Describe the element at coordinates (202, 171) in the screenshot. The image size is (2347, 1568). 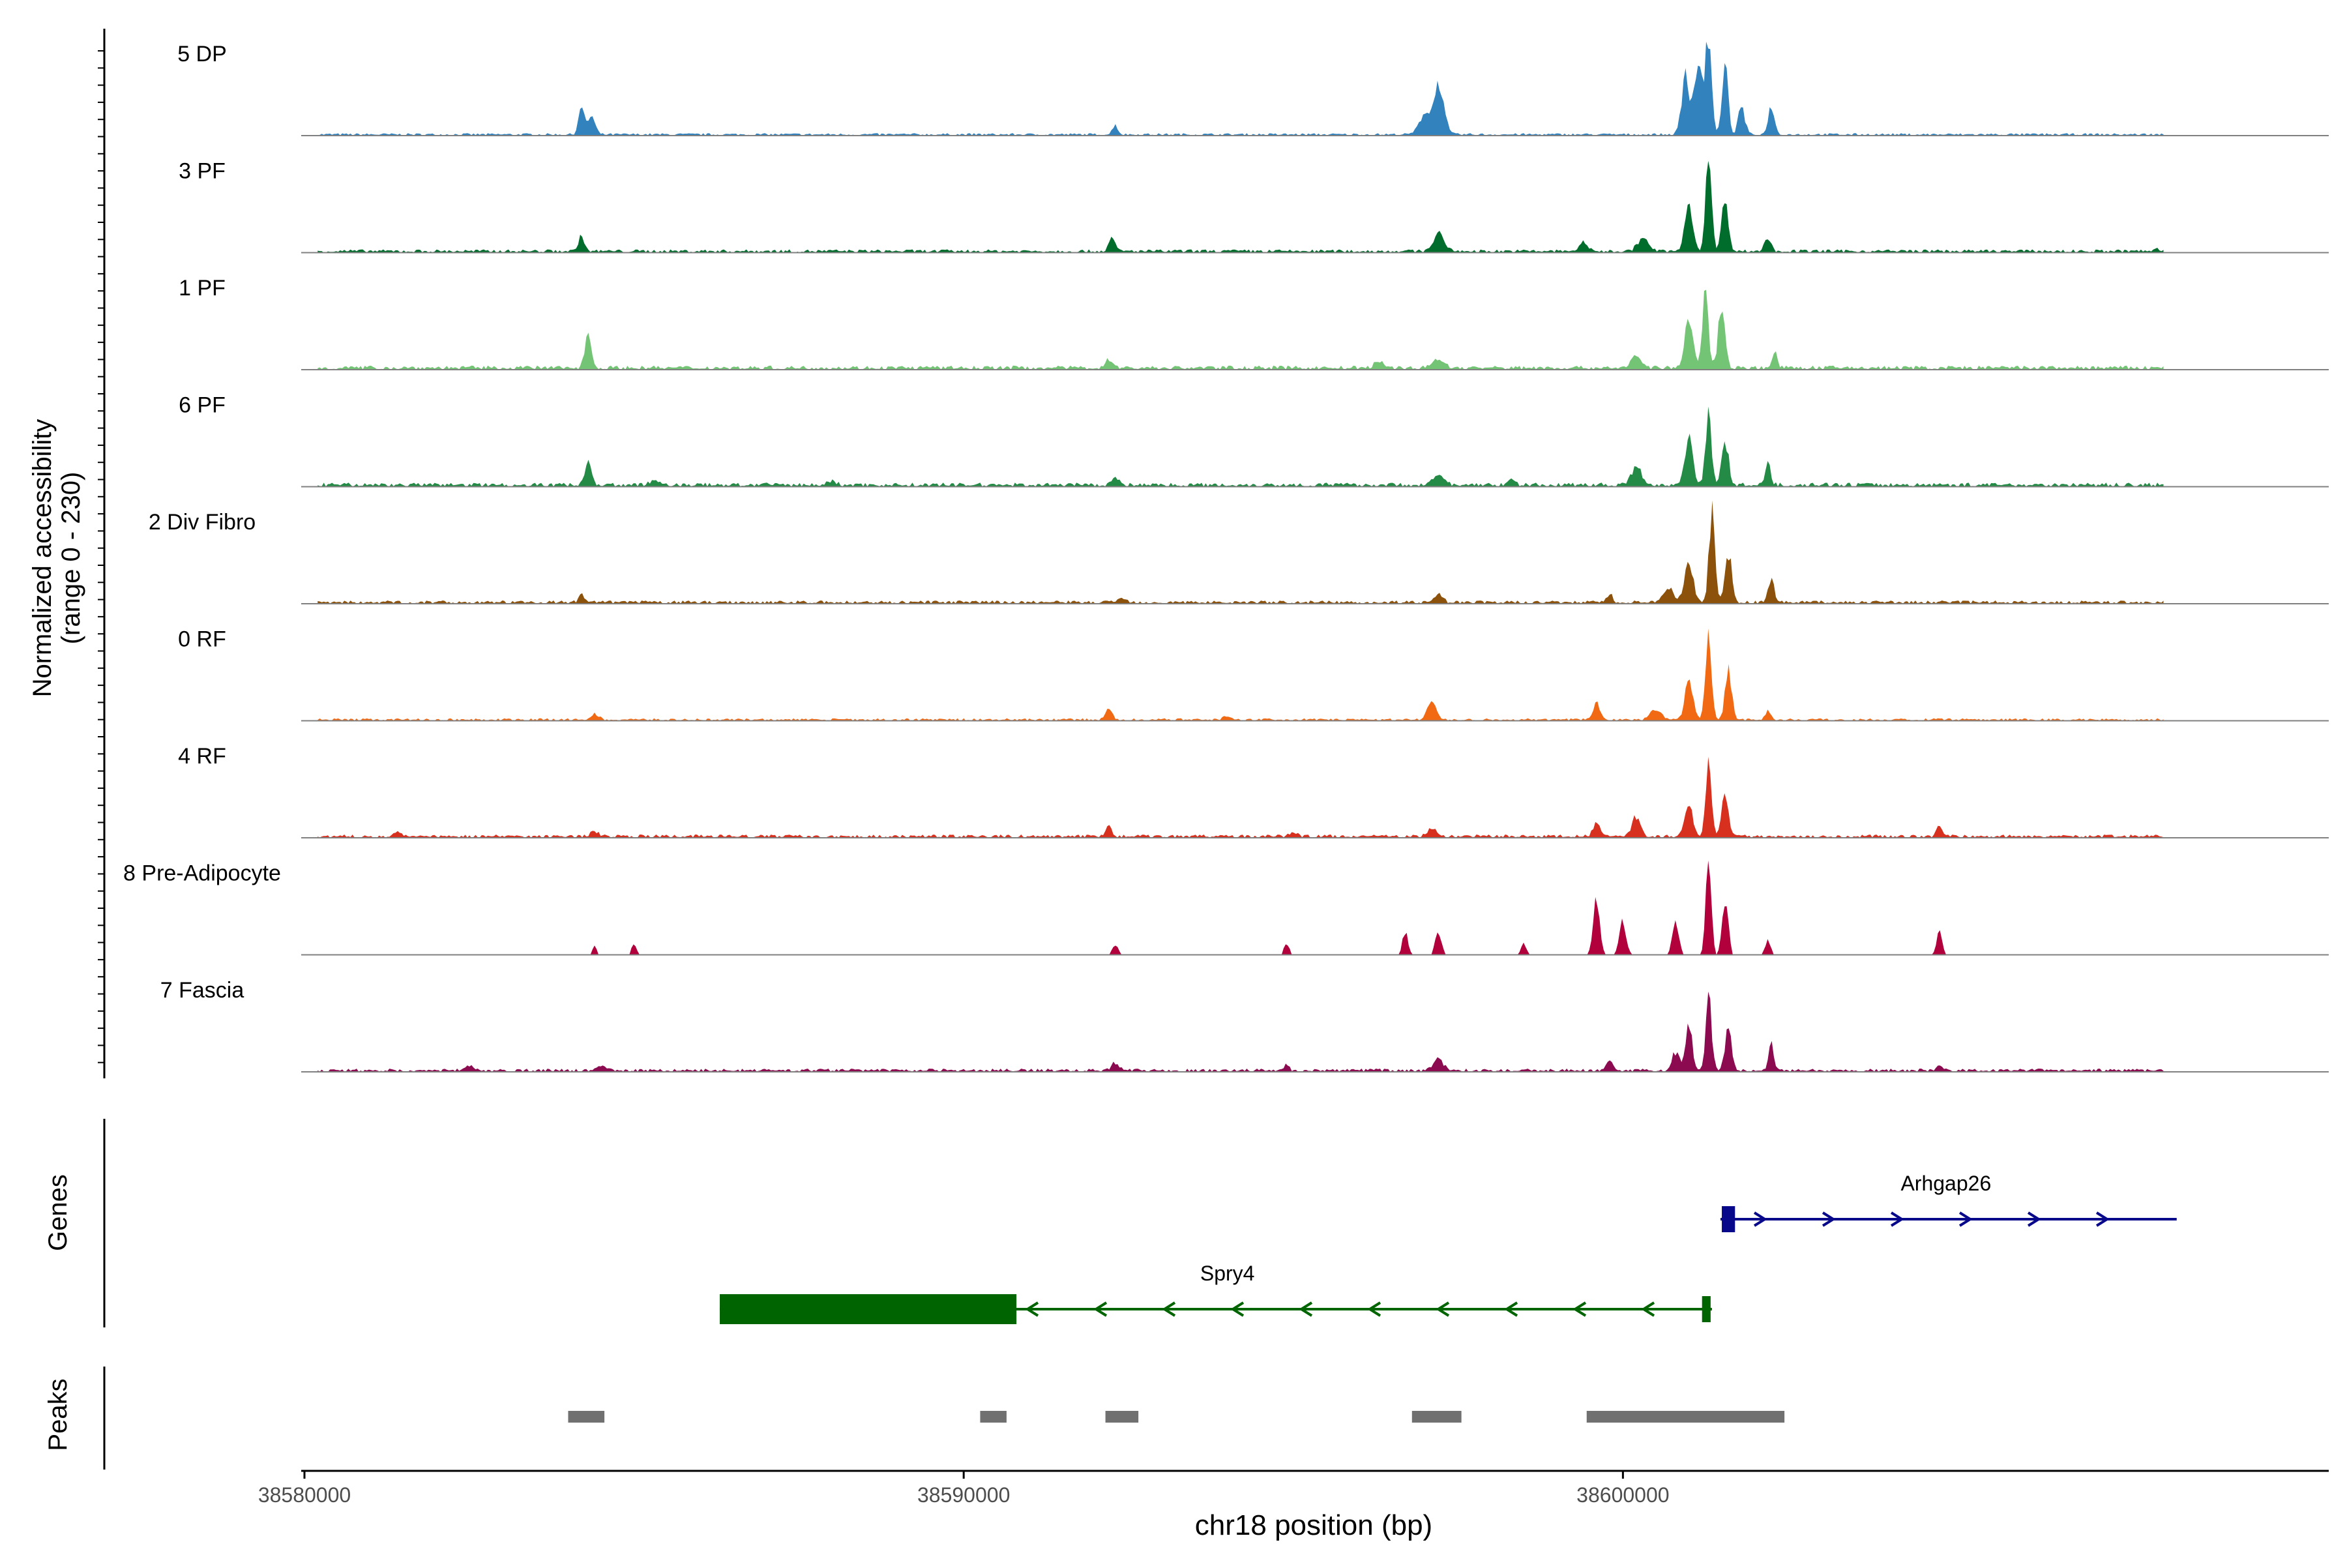
I see `track-label: 3 PF` at that location.